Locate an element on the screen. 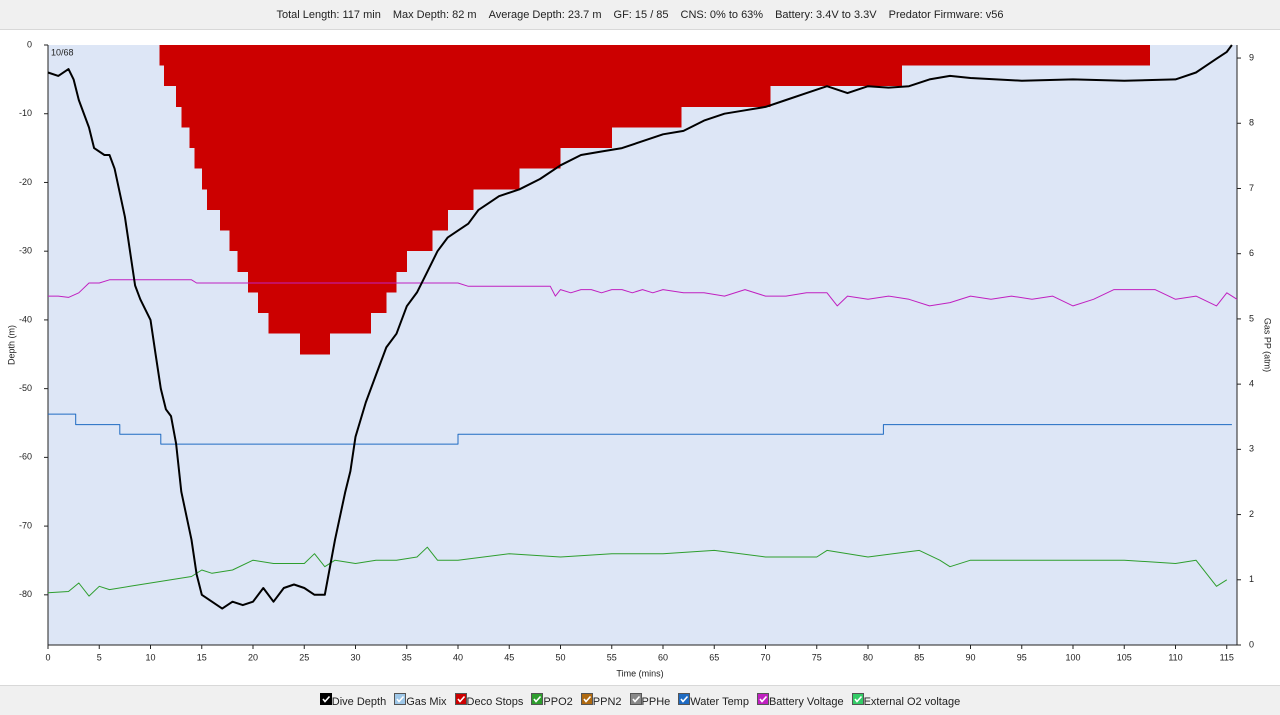 The image size is (1280, 715). y2-axis-label: Gas PP (atm) is located at coordinates (1268, 345).